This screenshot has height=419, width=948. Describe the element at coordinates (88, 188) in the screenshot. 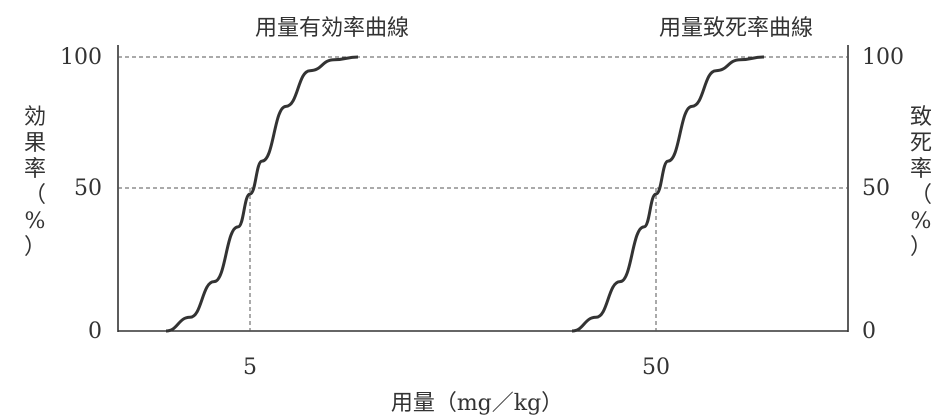

I see `left-tick-50: 50` at that location.